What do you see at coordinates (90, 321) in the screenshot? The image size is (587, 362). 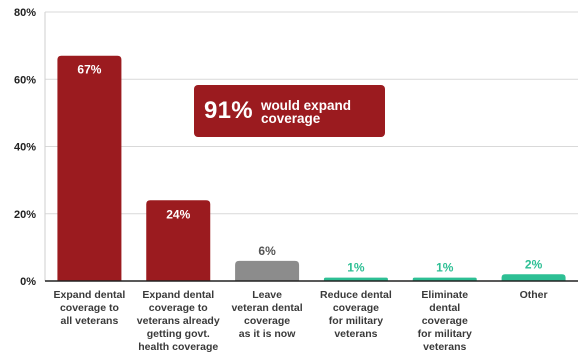 I see `x-tick-label: all veterans` at bounding box center [90, 321].